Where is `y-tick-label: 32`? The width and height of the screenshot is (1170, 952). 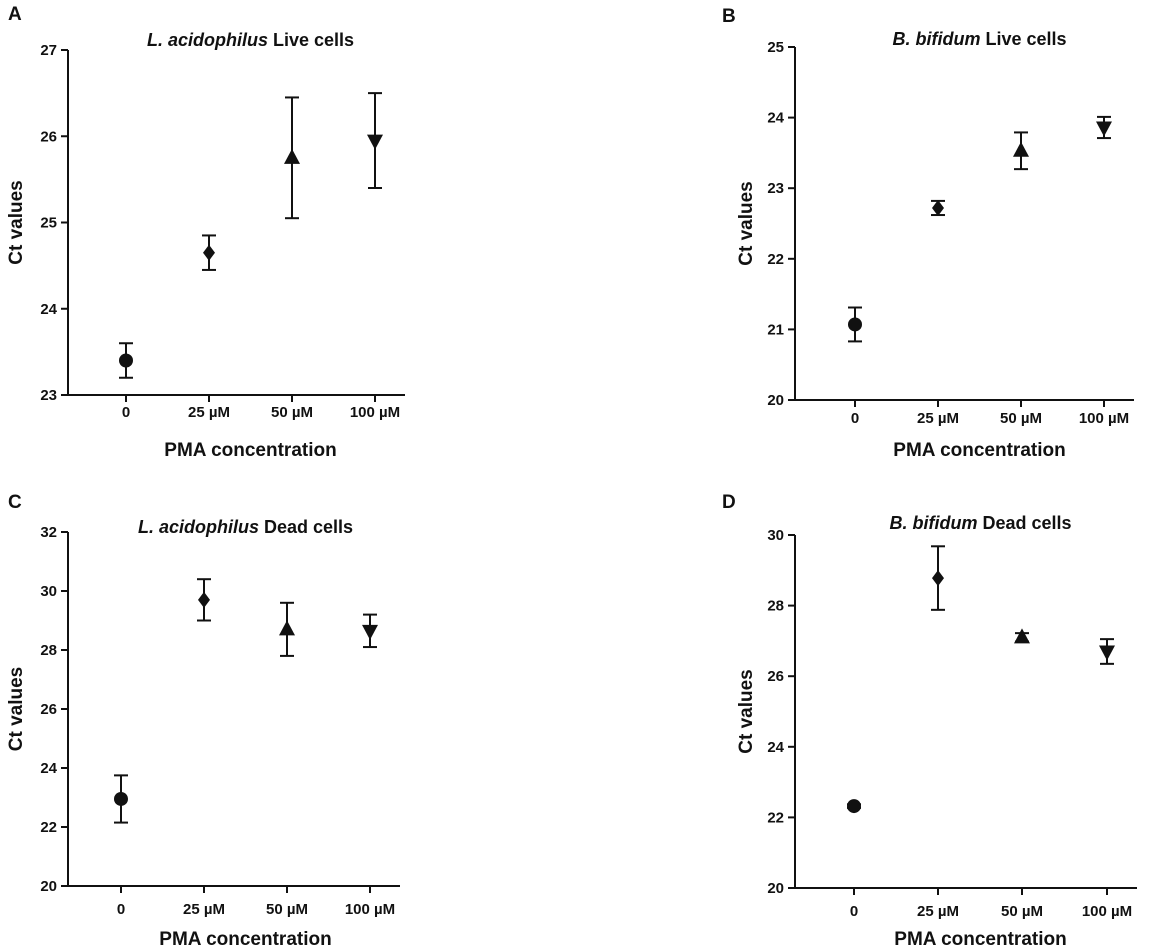 y-tick-label: 32 is located at coordinates (48, 532).